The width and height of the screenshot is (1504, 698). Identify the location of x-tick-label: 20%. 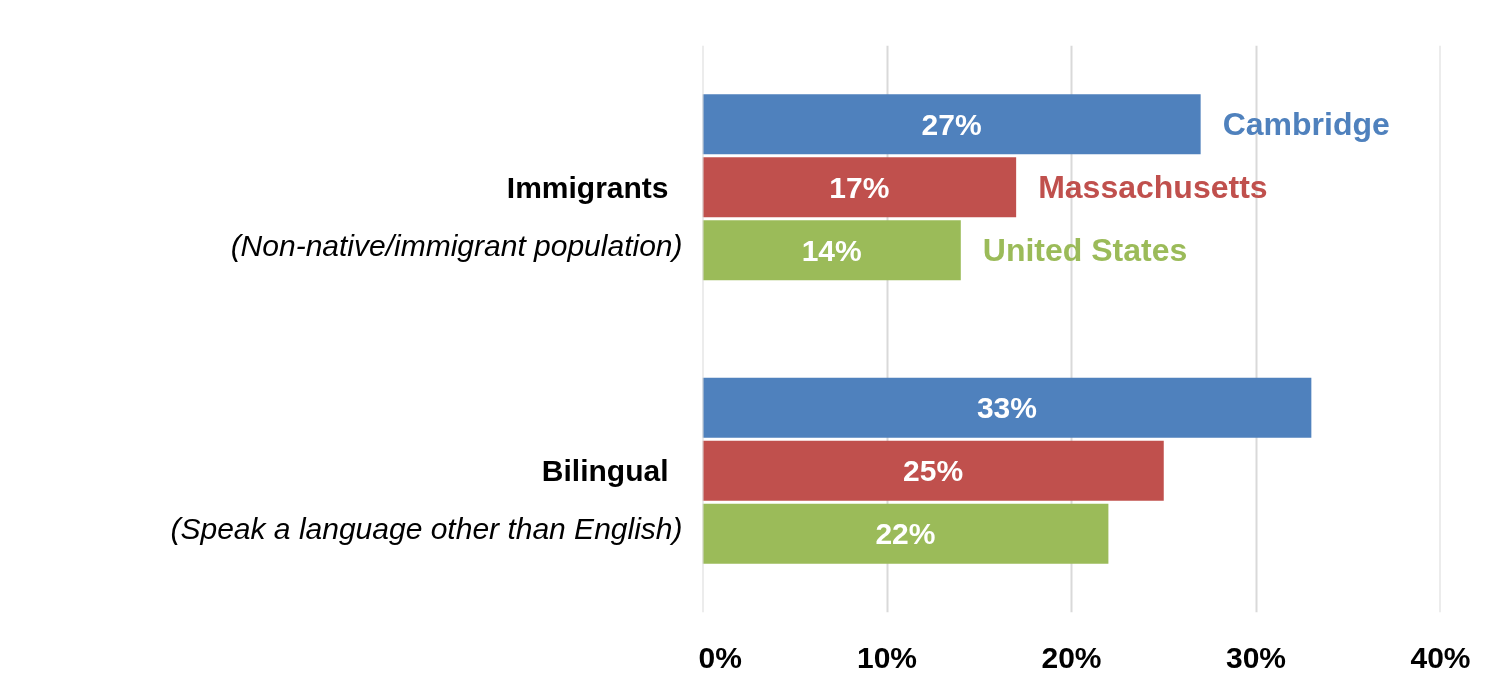
(1071, 657).